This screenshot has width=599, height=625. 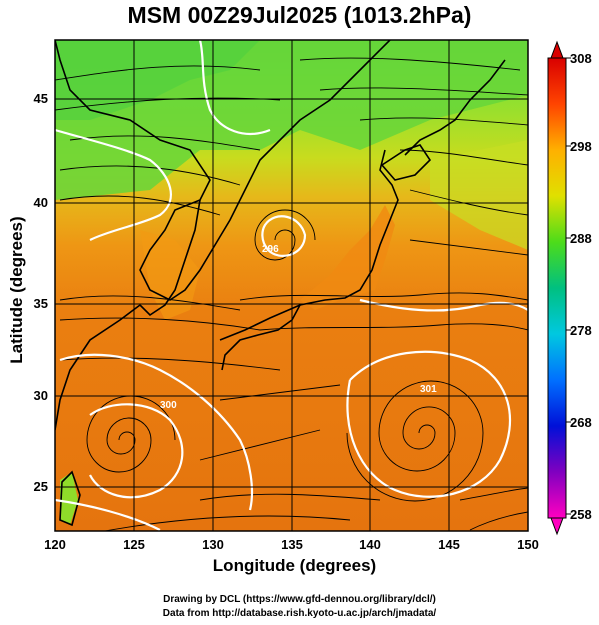 I want to click on x-axis-label-text: Longitude (degrees), so click(x=294, y=565).